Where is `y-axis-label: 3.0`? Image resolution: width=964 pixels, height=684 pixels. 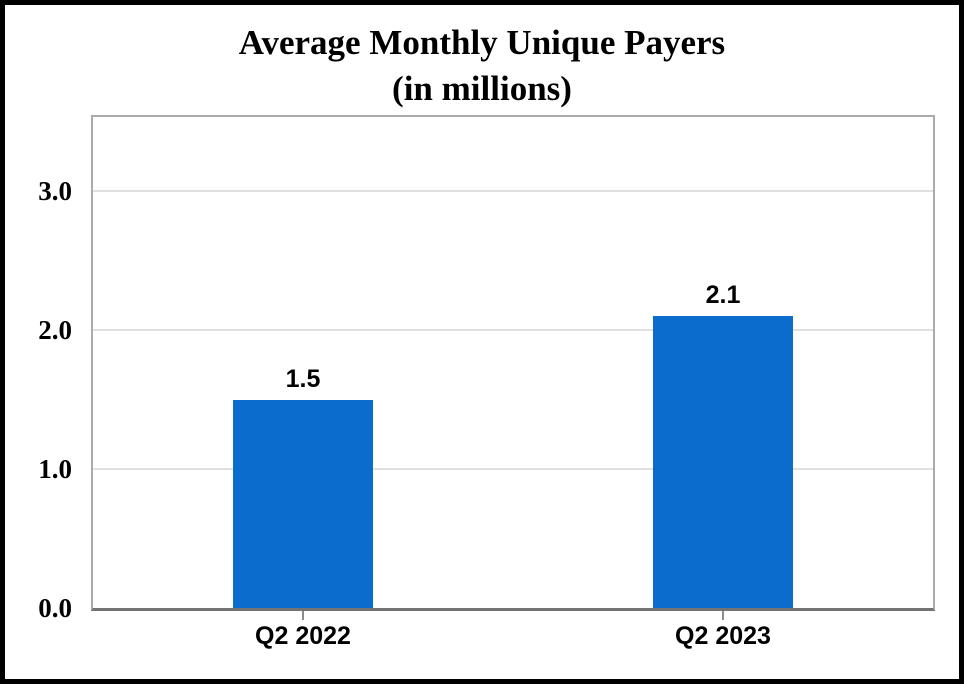
y-axis-label: 3.0 is located at coordinates (55, 191).